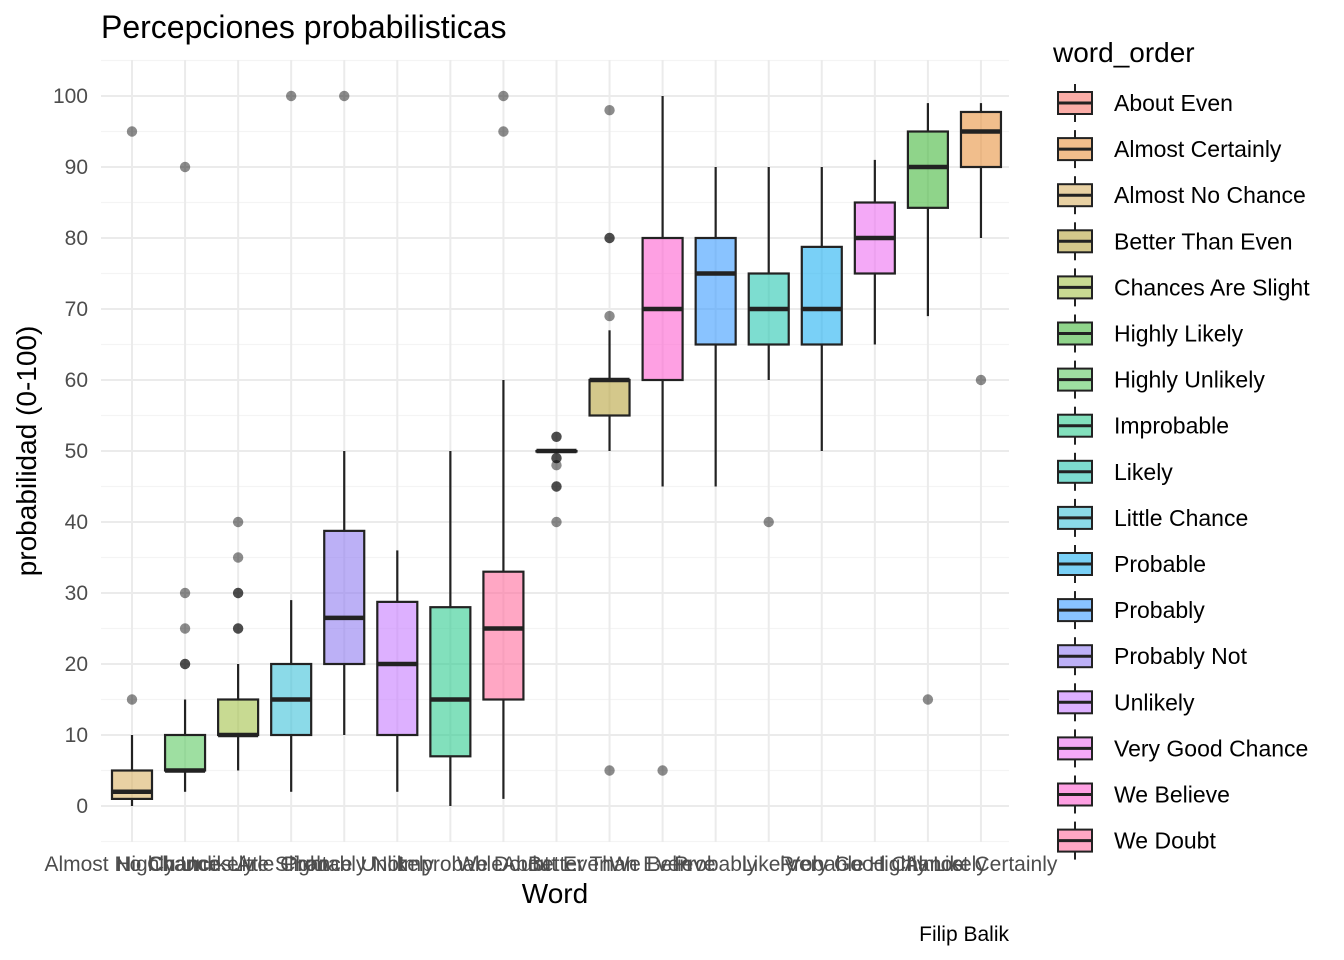 The image size is (1344, 960). What do you see at coordinates (1212, 287) in the screenshot?
I see `legend-label: Chances Are Slight` at bounding box center [1212, 287].